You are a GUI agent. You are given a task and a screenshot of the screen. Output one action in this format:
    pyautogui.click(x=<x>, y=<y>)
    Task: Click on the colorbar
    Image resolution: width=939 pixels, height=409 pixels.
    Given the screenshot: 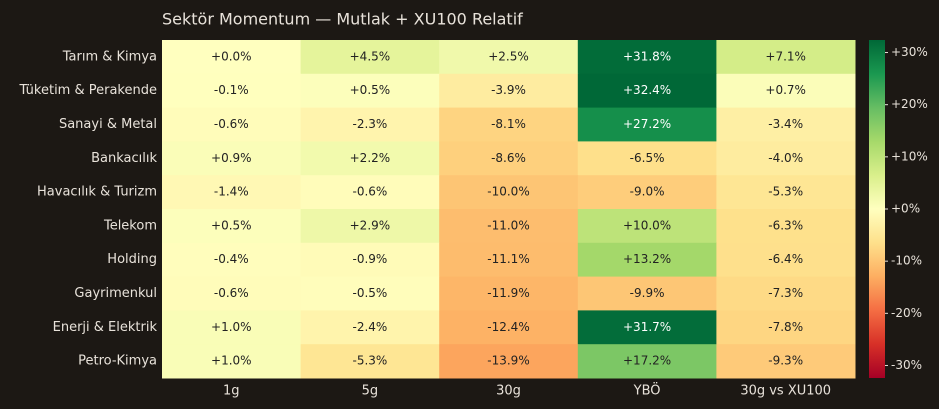 What is the action you would take?
    pyautogui.click(x=877, y=209)
    